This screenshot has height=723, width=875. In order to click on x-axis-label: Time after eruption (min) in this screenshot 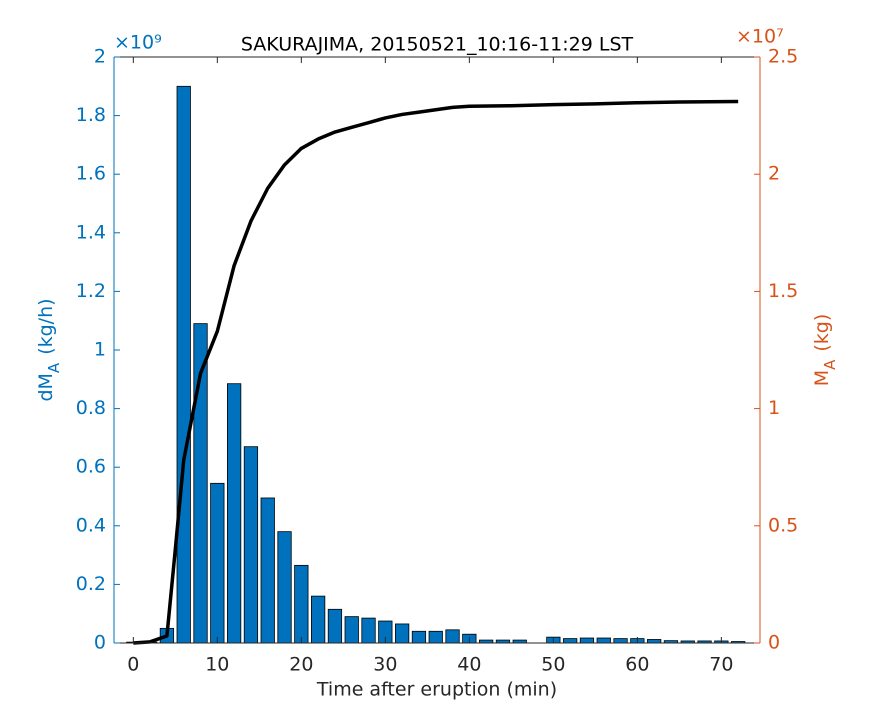, I will do `click(436, 690)`.